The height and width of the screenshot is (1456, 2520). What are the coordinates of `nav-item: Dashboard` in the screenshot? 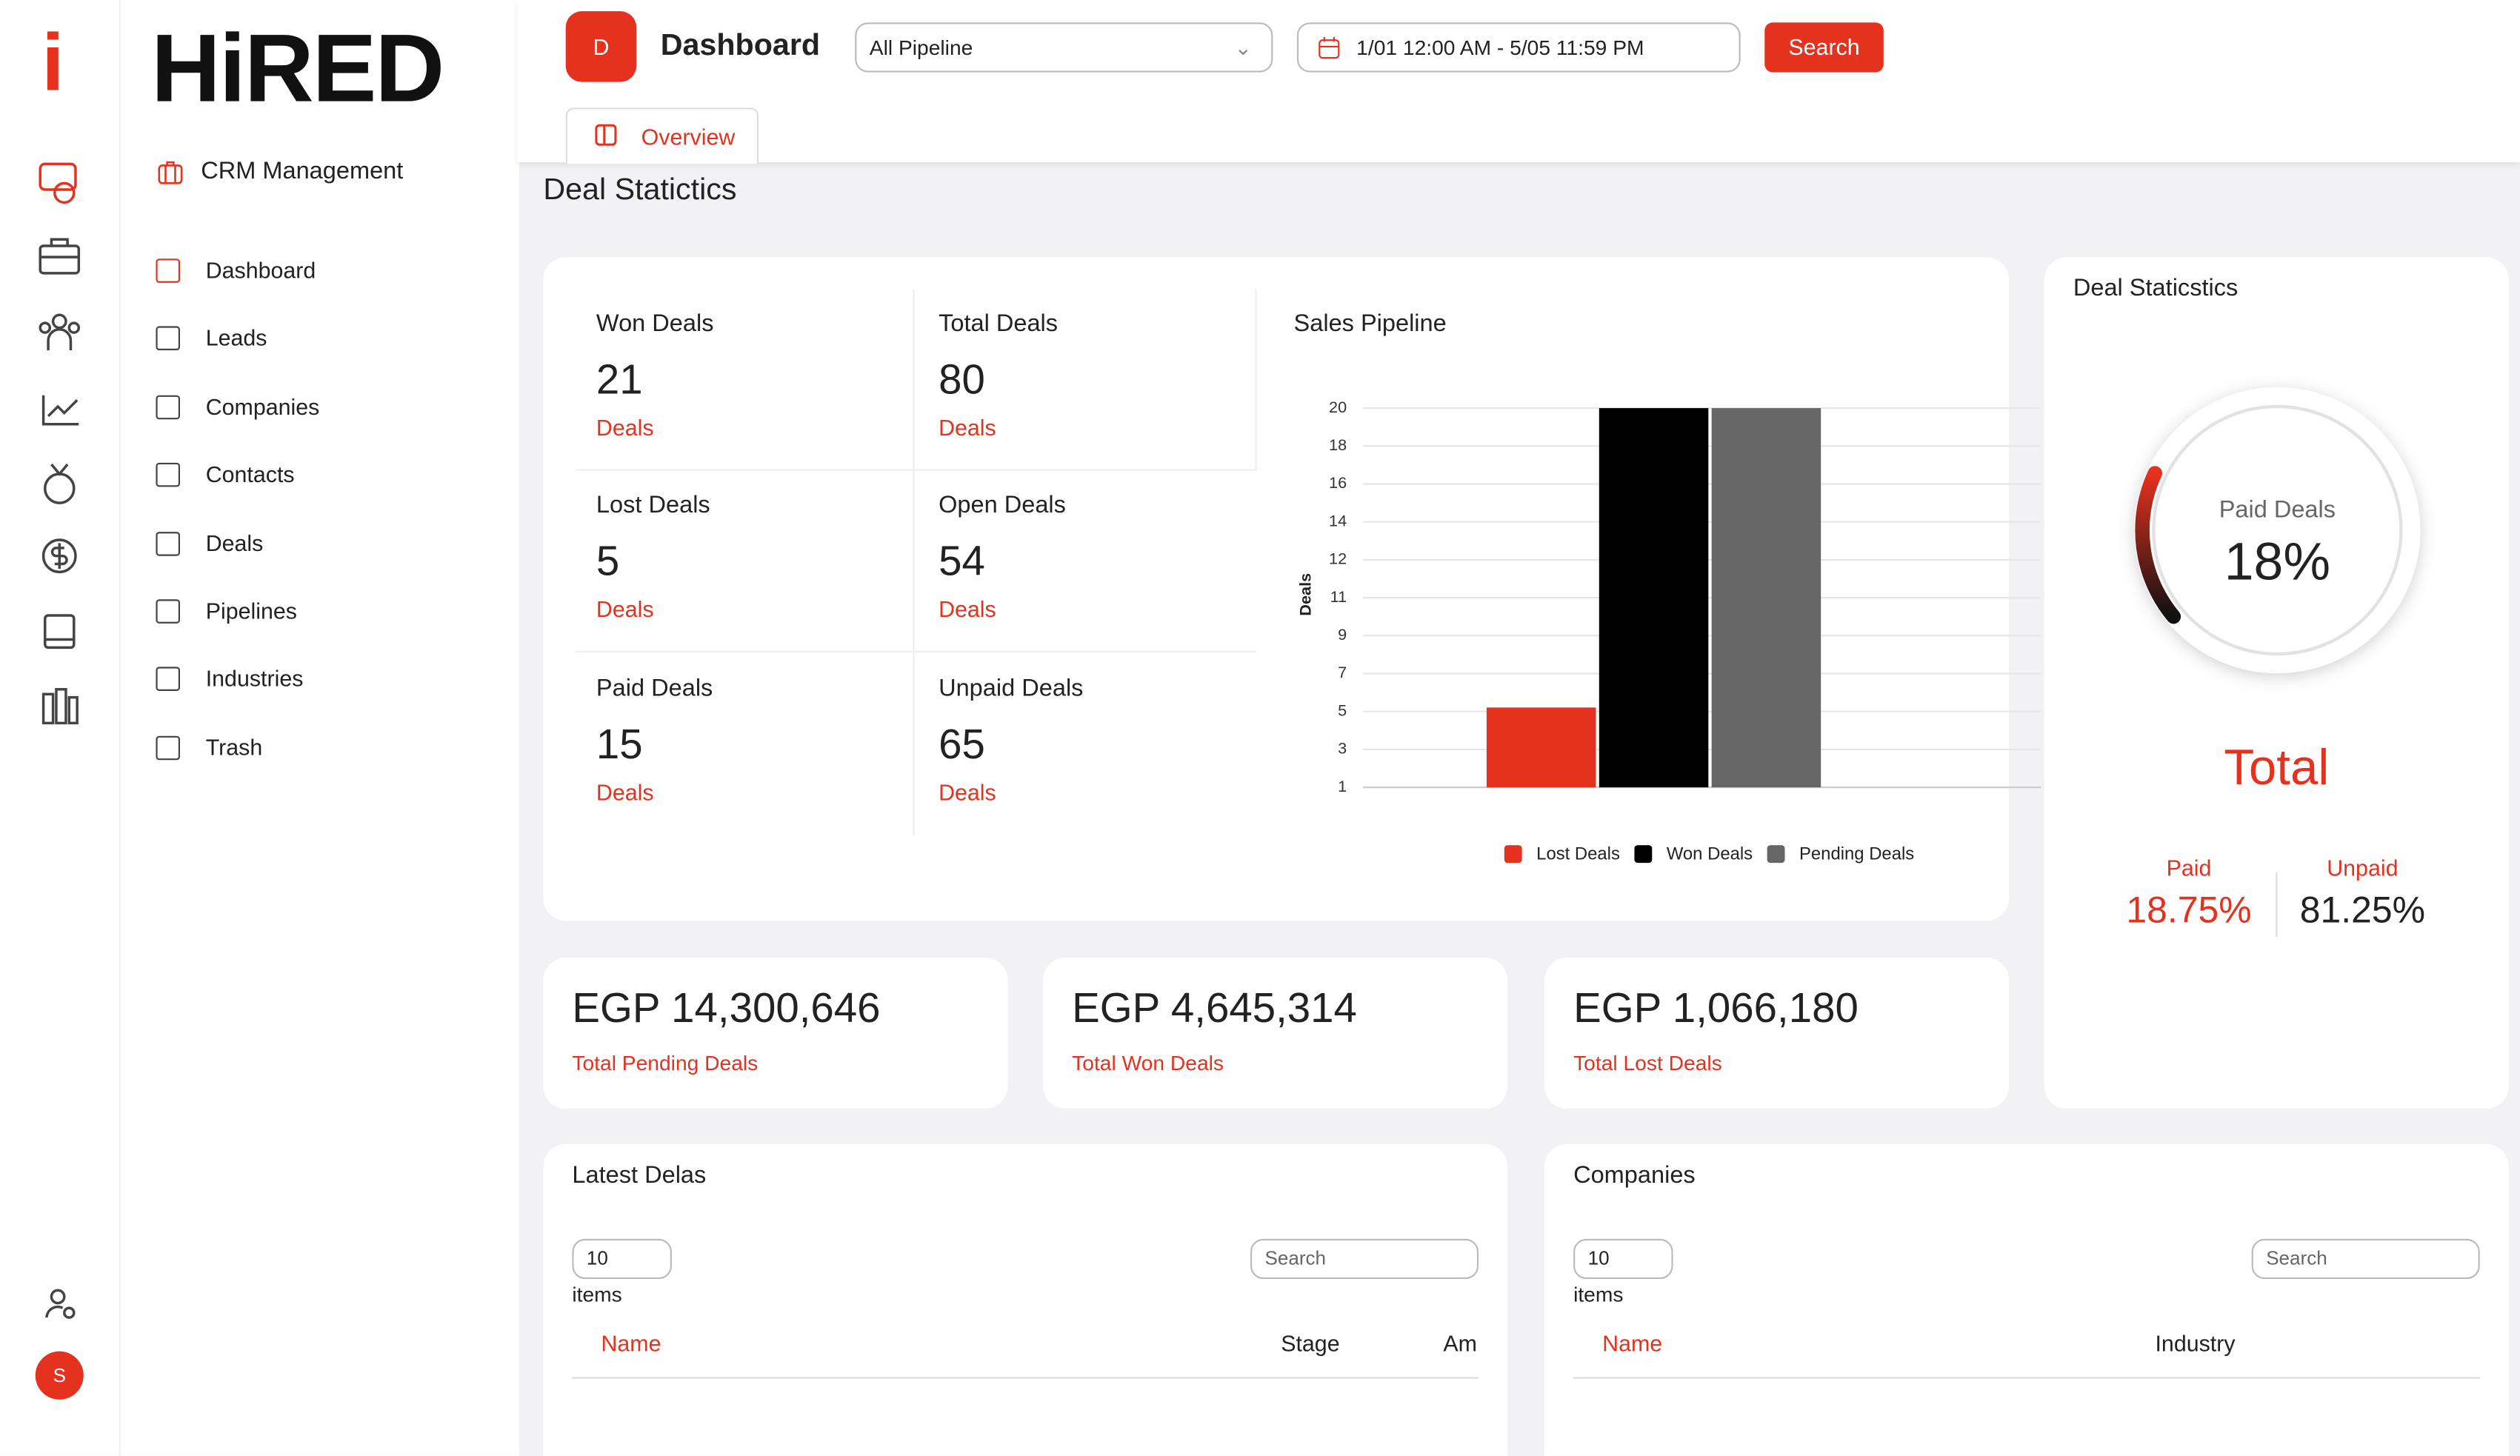 It's located at (260, 270).